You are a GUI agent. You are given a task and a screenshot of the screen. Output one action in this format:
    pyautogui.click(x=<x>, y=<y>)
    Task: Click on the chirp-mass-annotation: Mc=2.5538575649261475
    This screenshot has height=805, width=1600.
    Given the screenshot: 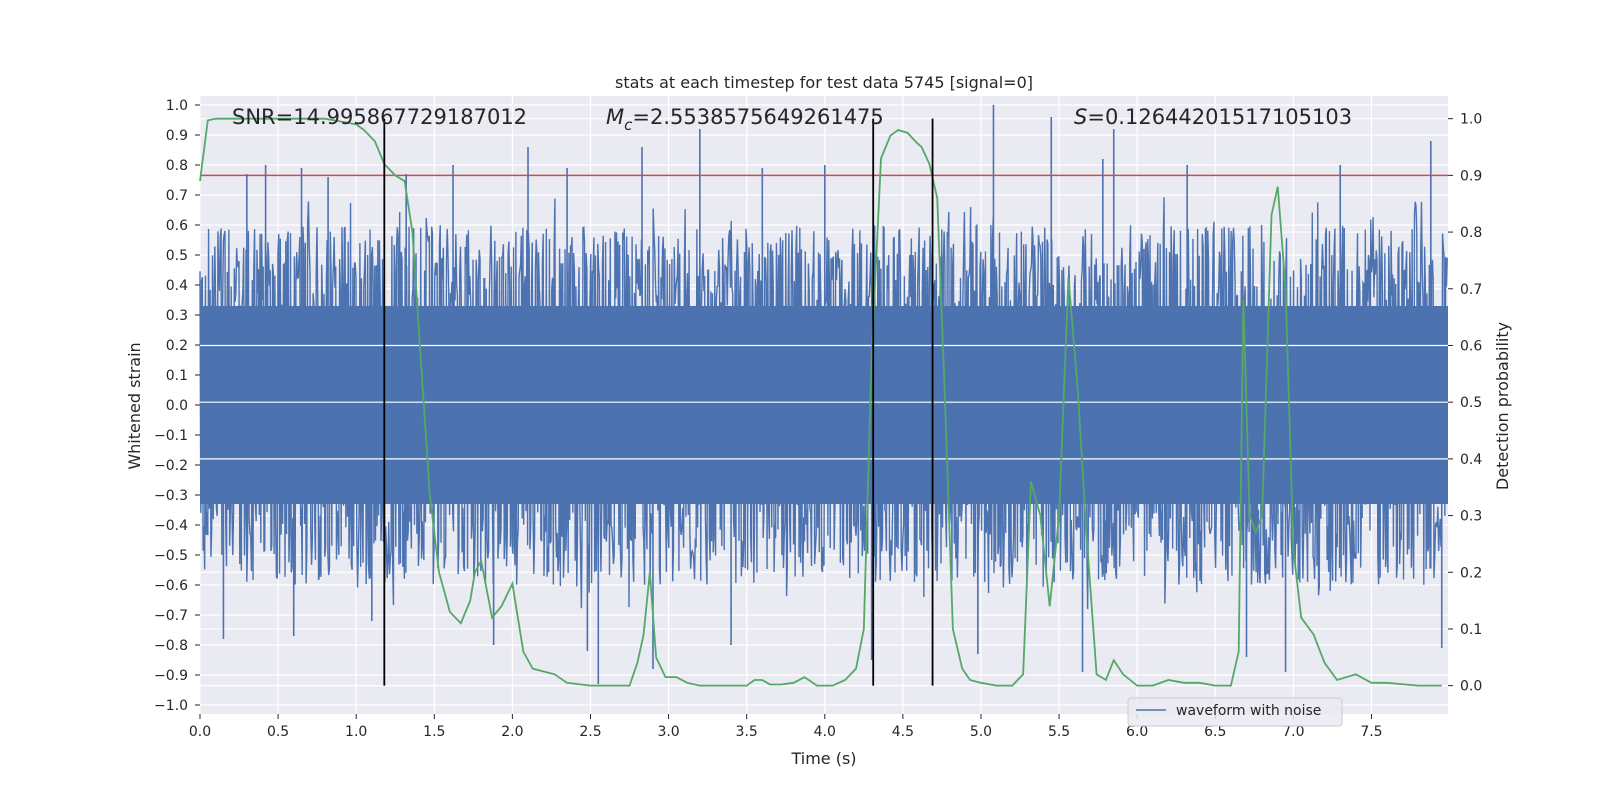 What is the action you would take?
    pyautogui.click(x=745, y=119)
    